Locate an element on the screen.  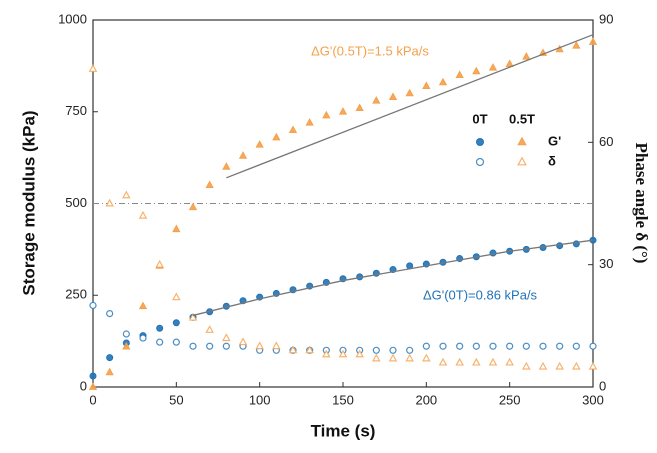
x-tick-label: 50 is located at coordinates (176, 399).